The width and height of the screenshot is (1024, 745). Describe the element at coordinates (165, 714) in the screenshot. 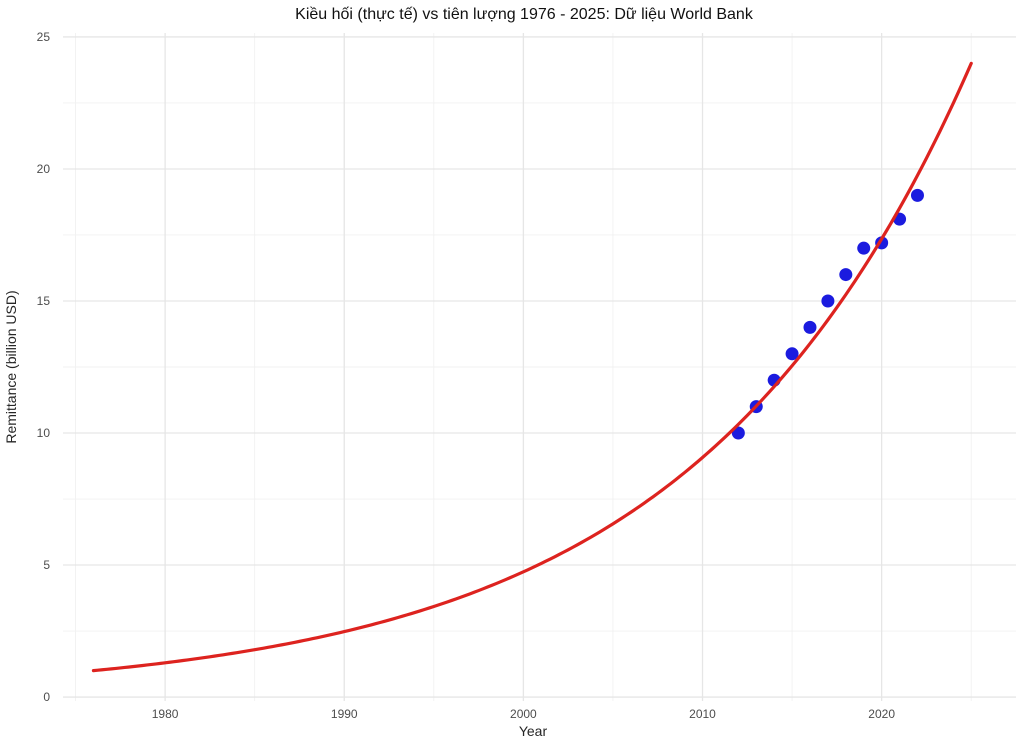

I see `x-tick-label: 1980` at that location.